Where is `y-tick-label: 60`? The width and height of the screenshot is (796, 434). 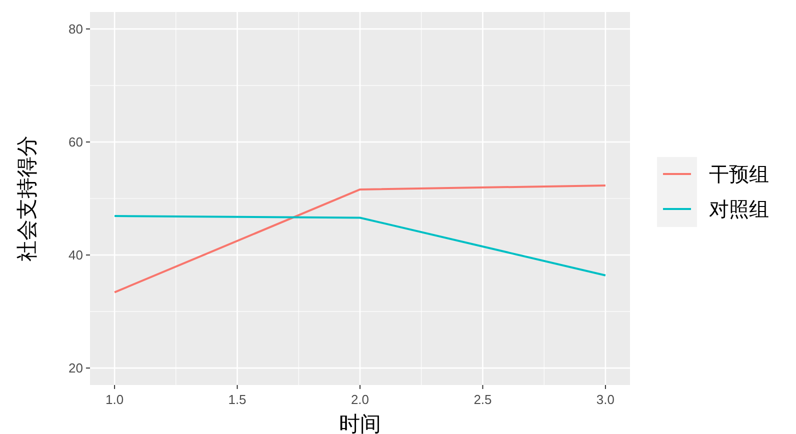 y-tick-label: 60 is located at coordinates (75, 142).